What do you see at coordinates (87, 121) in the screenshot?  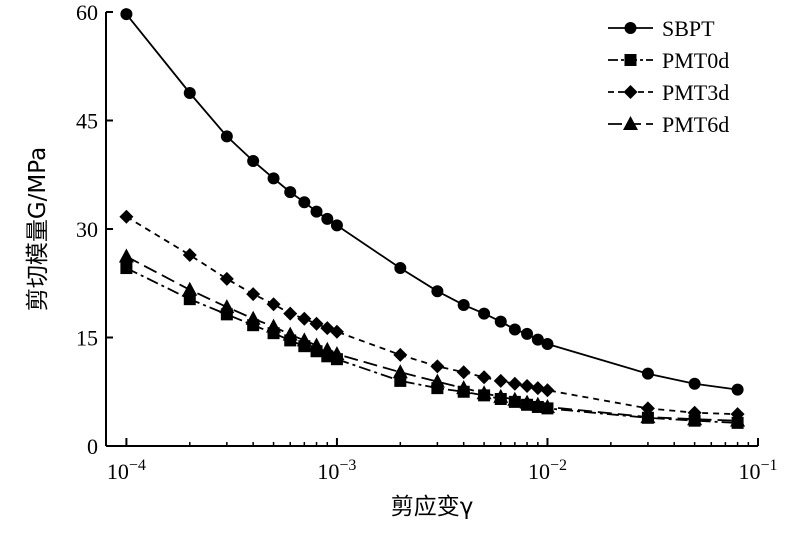 I see `y-tick-label: 45` at bounding box center [87, 121].